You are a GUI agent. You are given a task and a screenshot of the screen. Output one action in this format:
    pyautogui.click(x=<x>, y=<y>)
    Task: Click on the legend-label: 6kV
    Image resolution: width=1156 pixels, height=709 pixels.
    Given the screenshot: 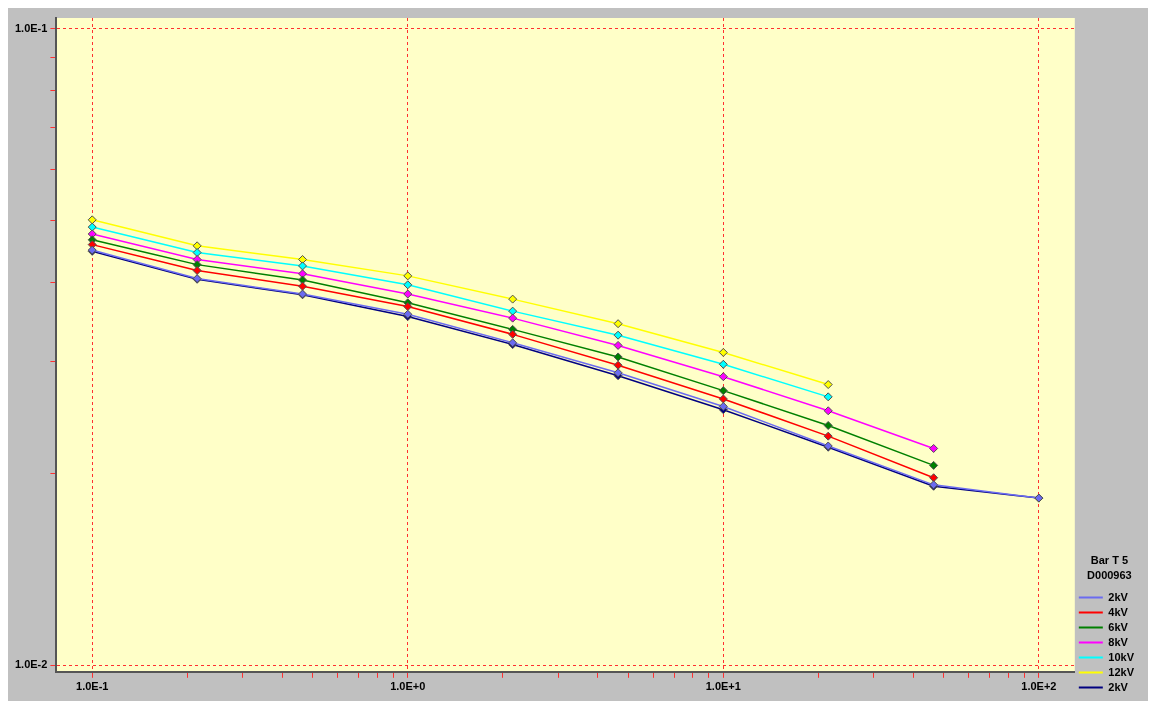 What is the action you would take?
    pyautogui.click(x=1118, y=626)
    